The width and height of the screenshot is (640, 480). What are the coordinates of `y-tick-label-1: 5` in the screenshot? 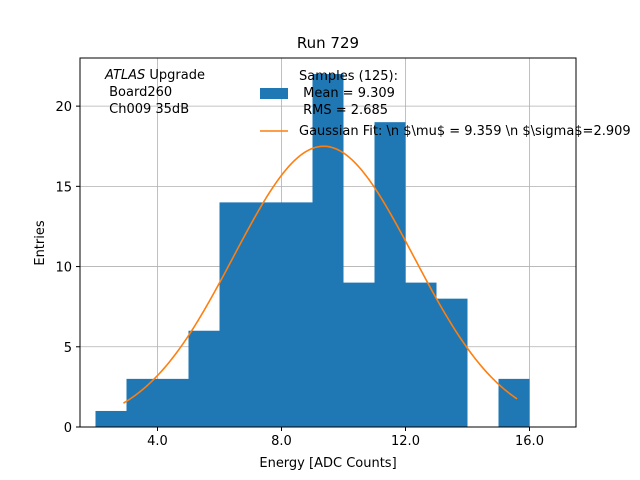 It's located at (68, 348).